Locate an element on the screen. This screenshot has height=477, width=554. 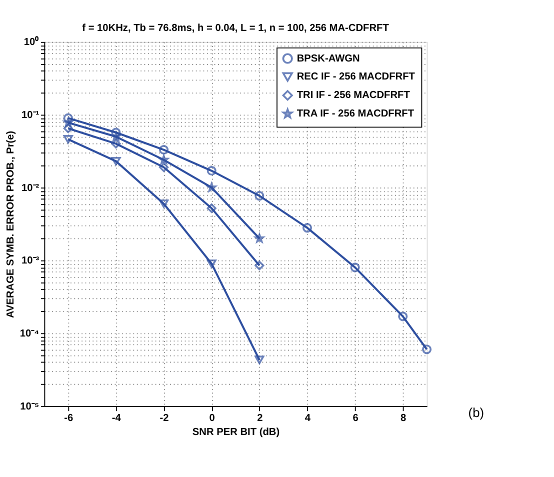
y-tick-label: 10⁻² is located at coordinates (31, 188).